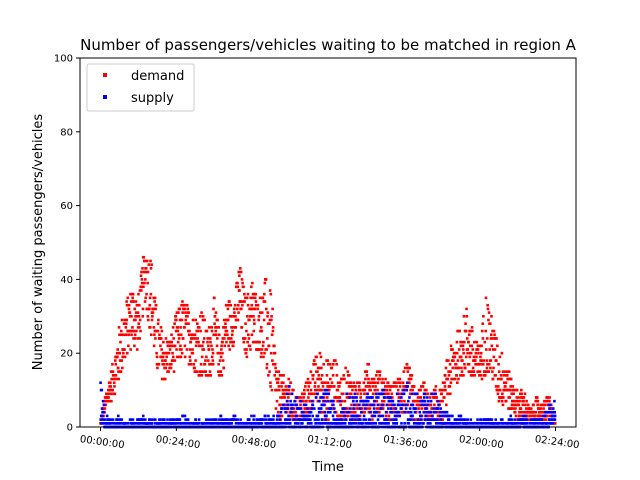 This screenshot has height=480, width=640. What do you see at coordinates (66, 280) in the screenshot?
I see `y-tick-label: 40` at bounding box center [66, 280].